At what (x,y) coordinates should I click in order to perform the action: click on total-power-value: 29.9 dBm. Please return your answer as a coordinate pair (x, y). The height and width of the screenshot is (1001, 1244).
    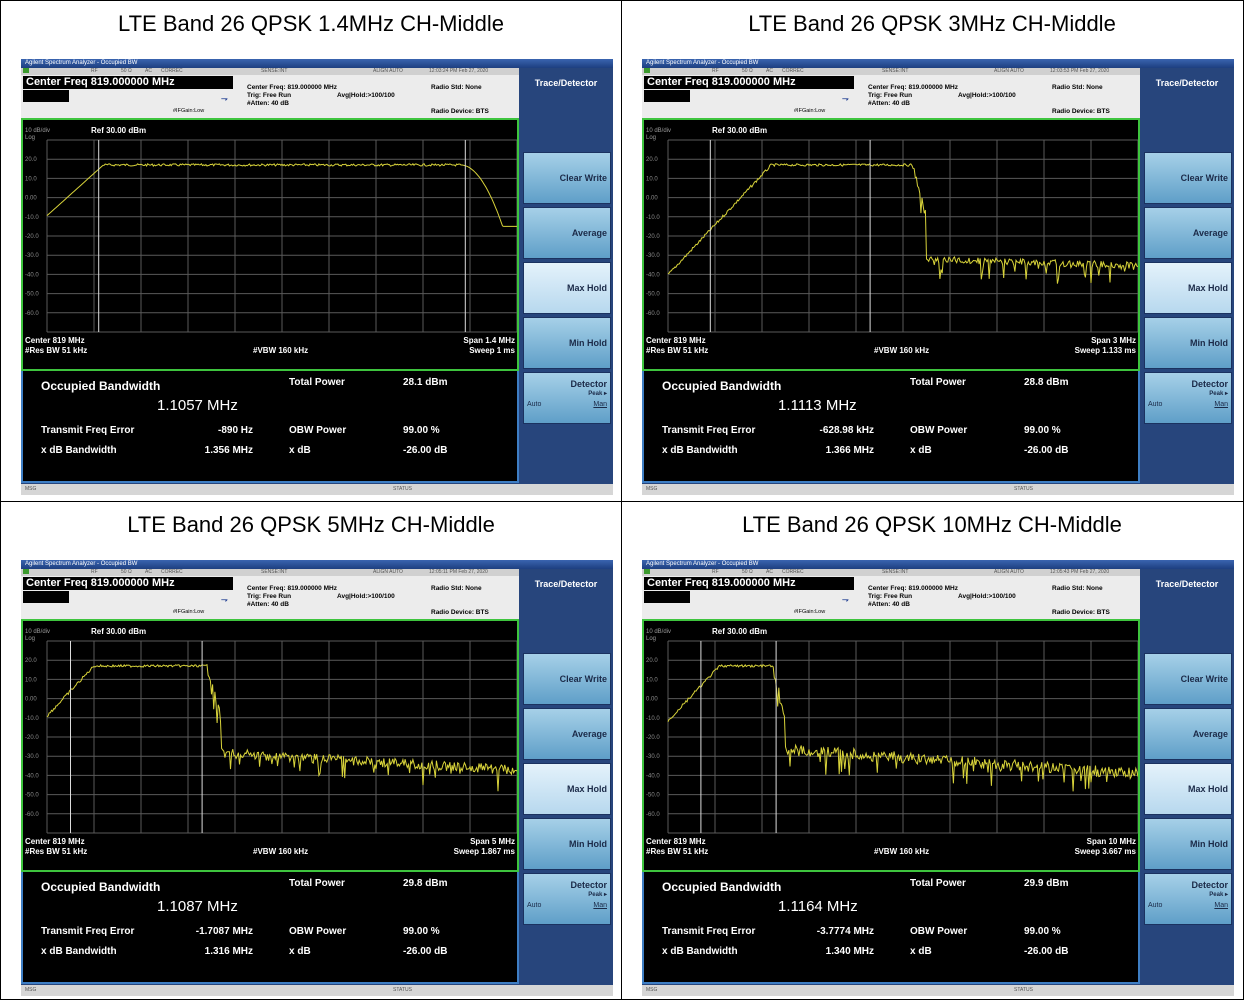
    Looking at the image, I should click on (1046, 883).